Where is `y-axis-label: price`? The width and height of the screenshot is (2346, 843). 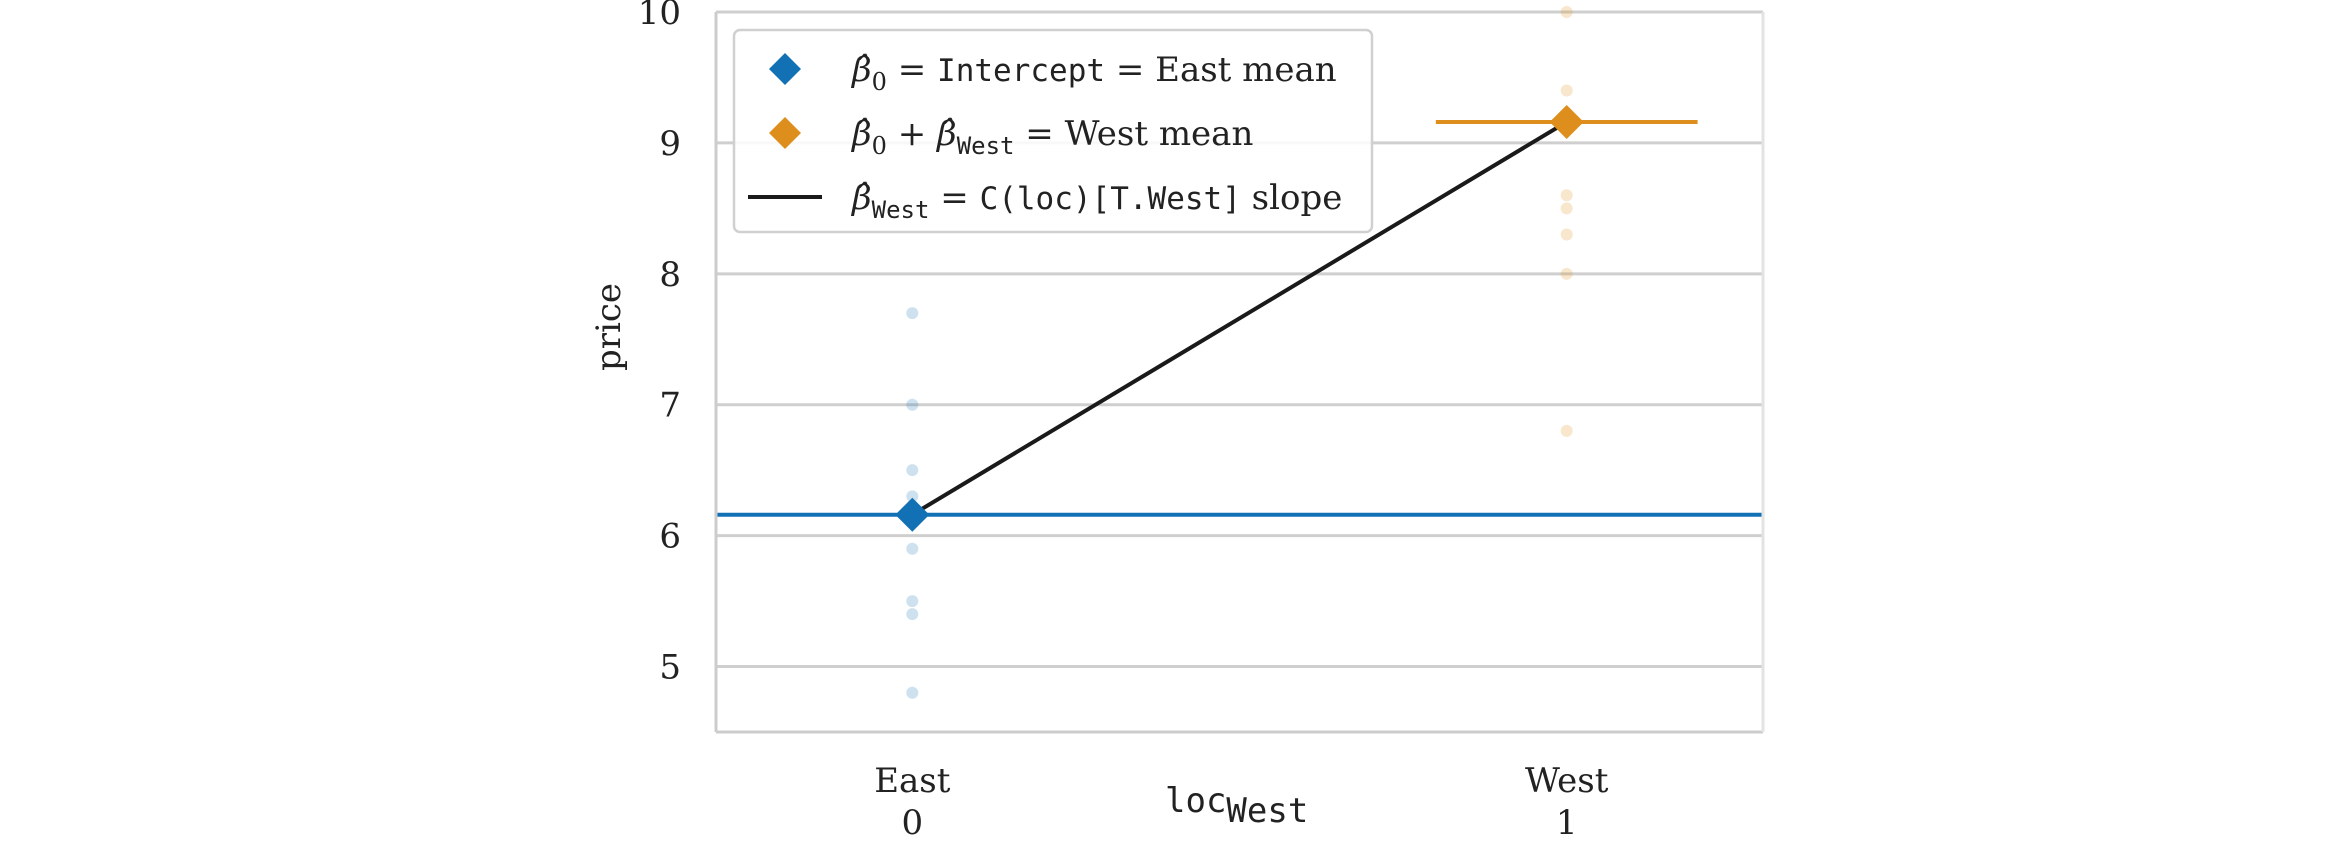
y-axis-label: price is located at coordinates (609, 327).